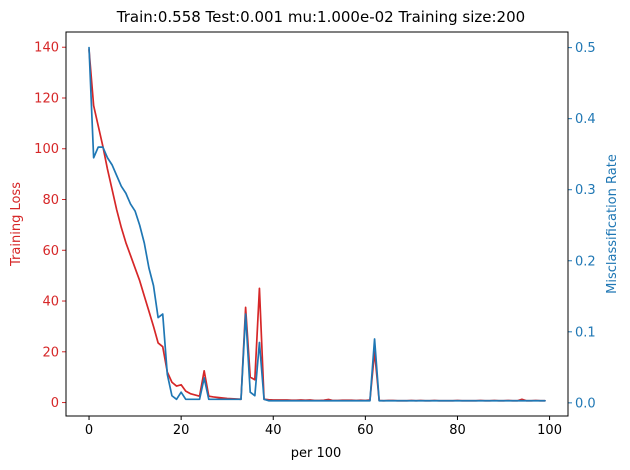  I want to click on right-y-tick-label: 0.5, so click(585, 48).